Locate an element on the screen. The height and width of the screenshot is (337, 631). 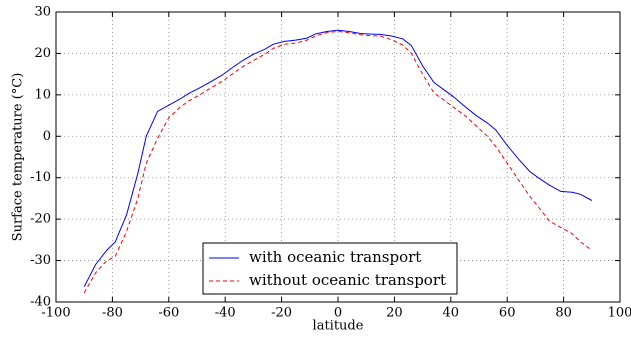
y-tick-label: -10 is located at coordinates (40, 177).